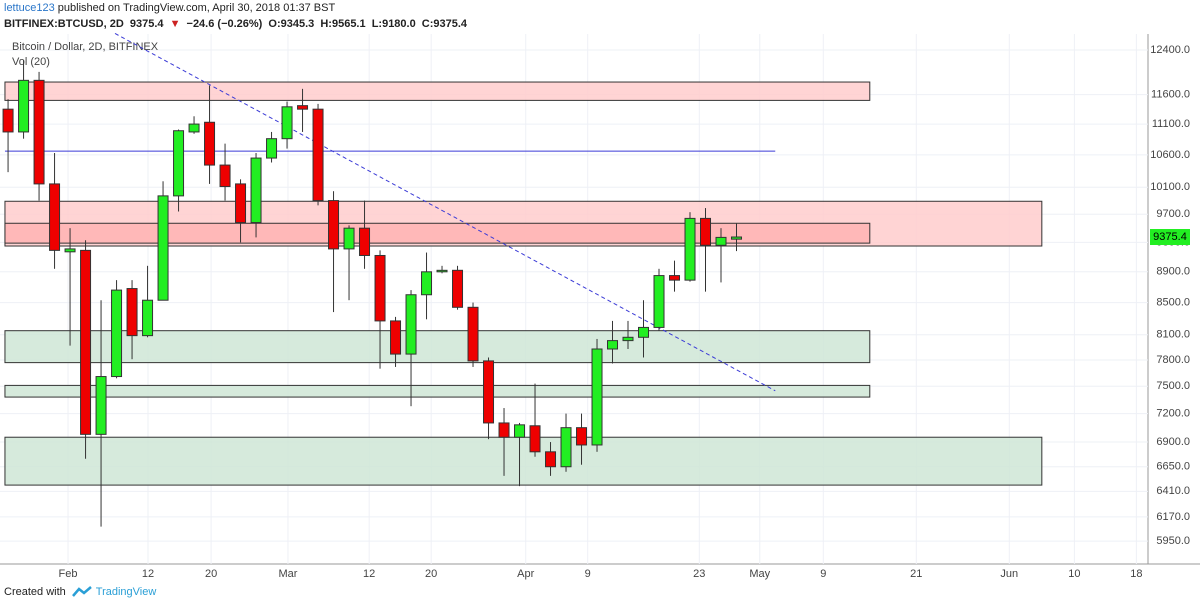 Image resolution: width=1200 pixels, height=608 pixels. What do you see at coordinates (1171, 124) in the screenshot?
I see `y-tick-label: 11100.0` at bounding box center [1171, 124].